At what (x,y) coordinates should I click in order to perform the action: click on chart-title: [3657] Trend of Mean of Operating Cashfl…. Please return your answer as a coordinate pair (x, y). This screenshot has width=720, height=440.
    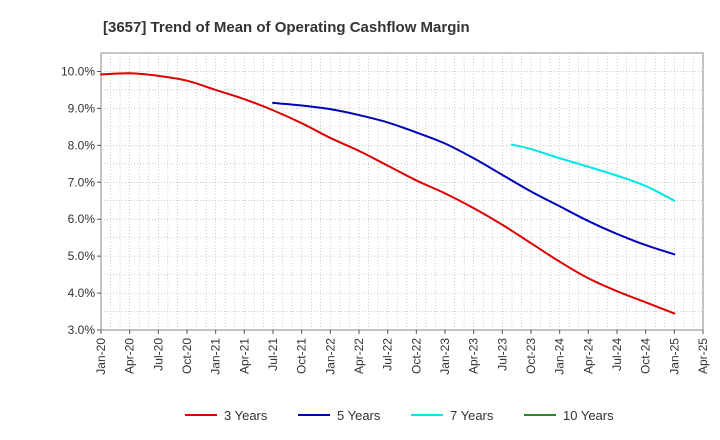
    Looking at the image, I should click on (286, 27).